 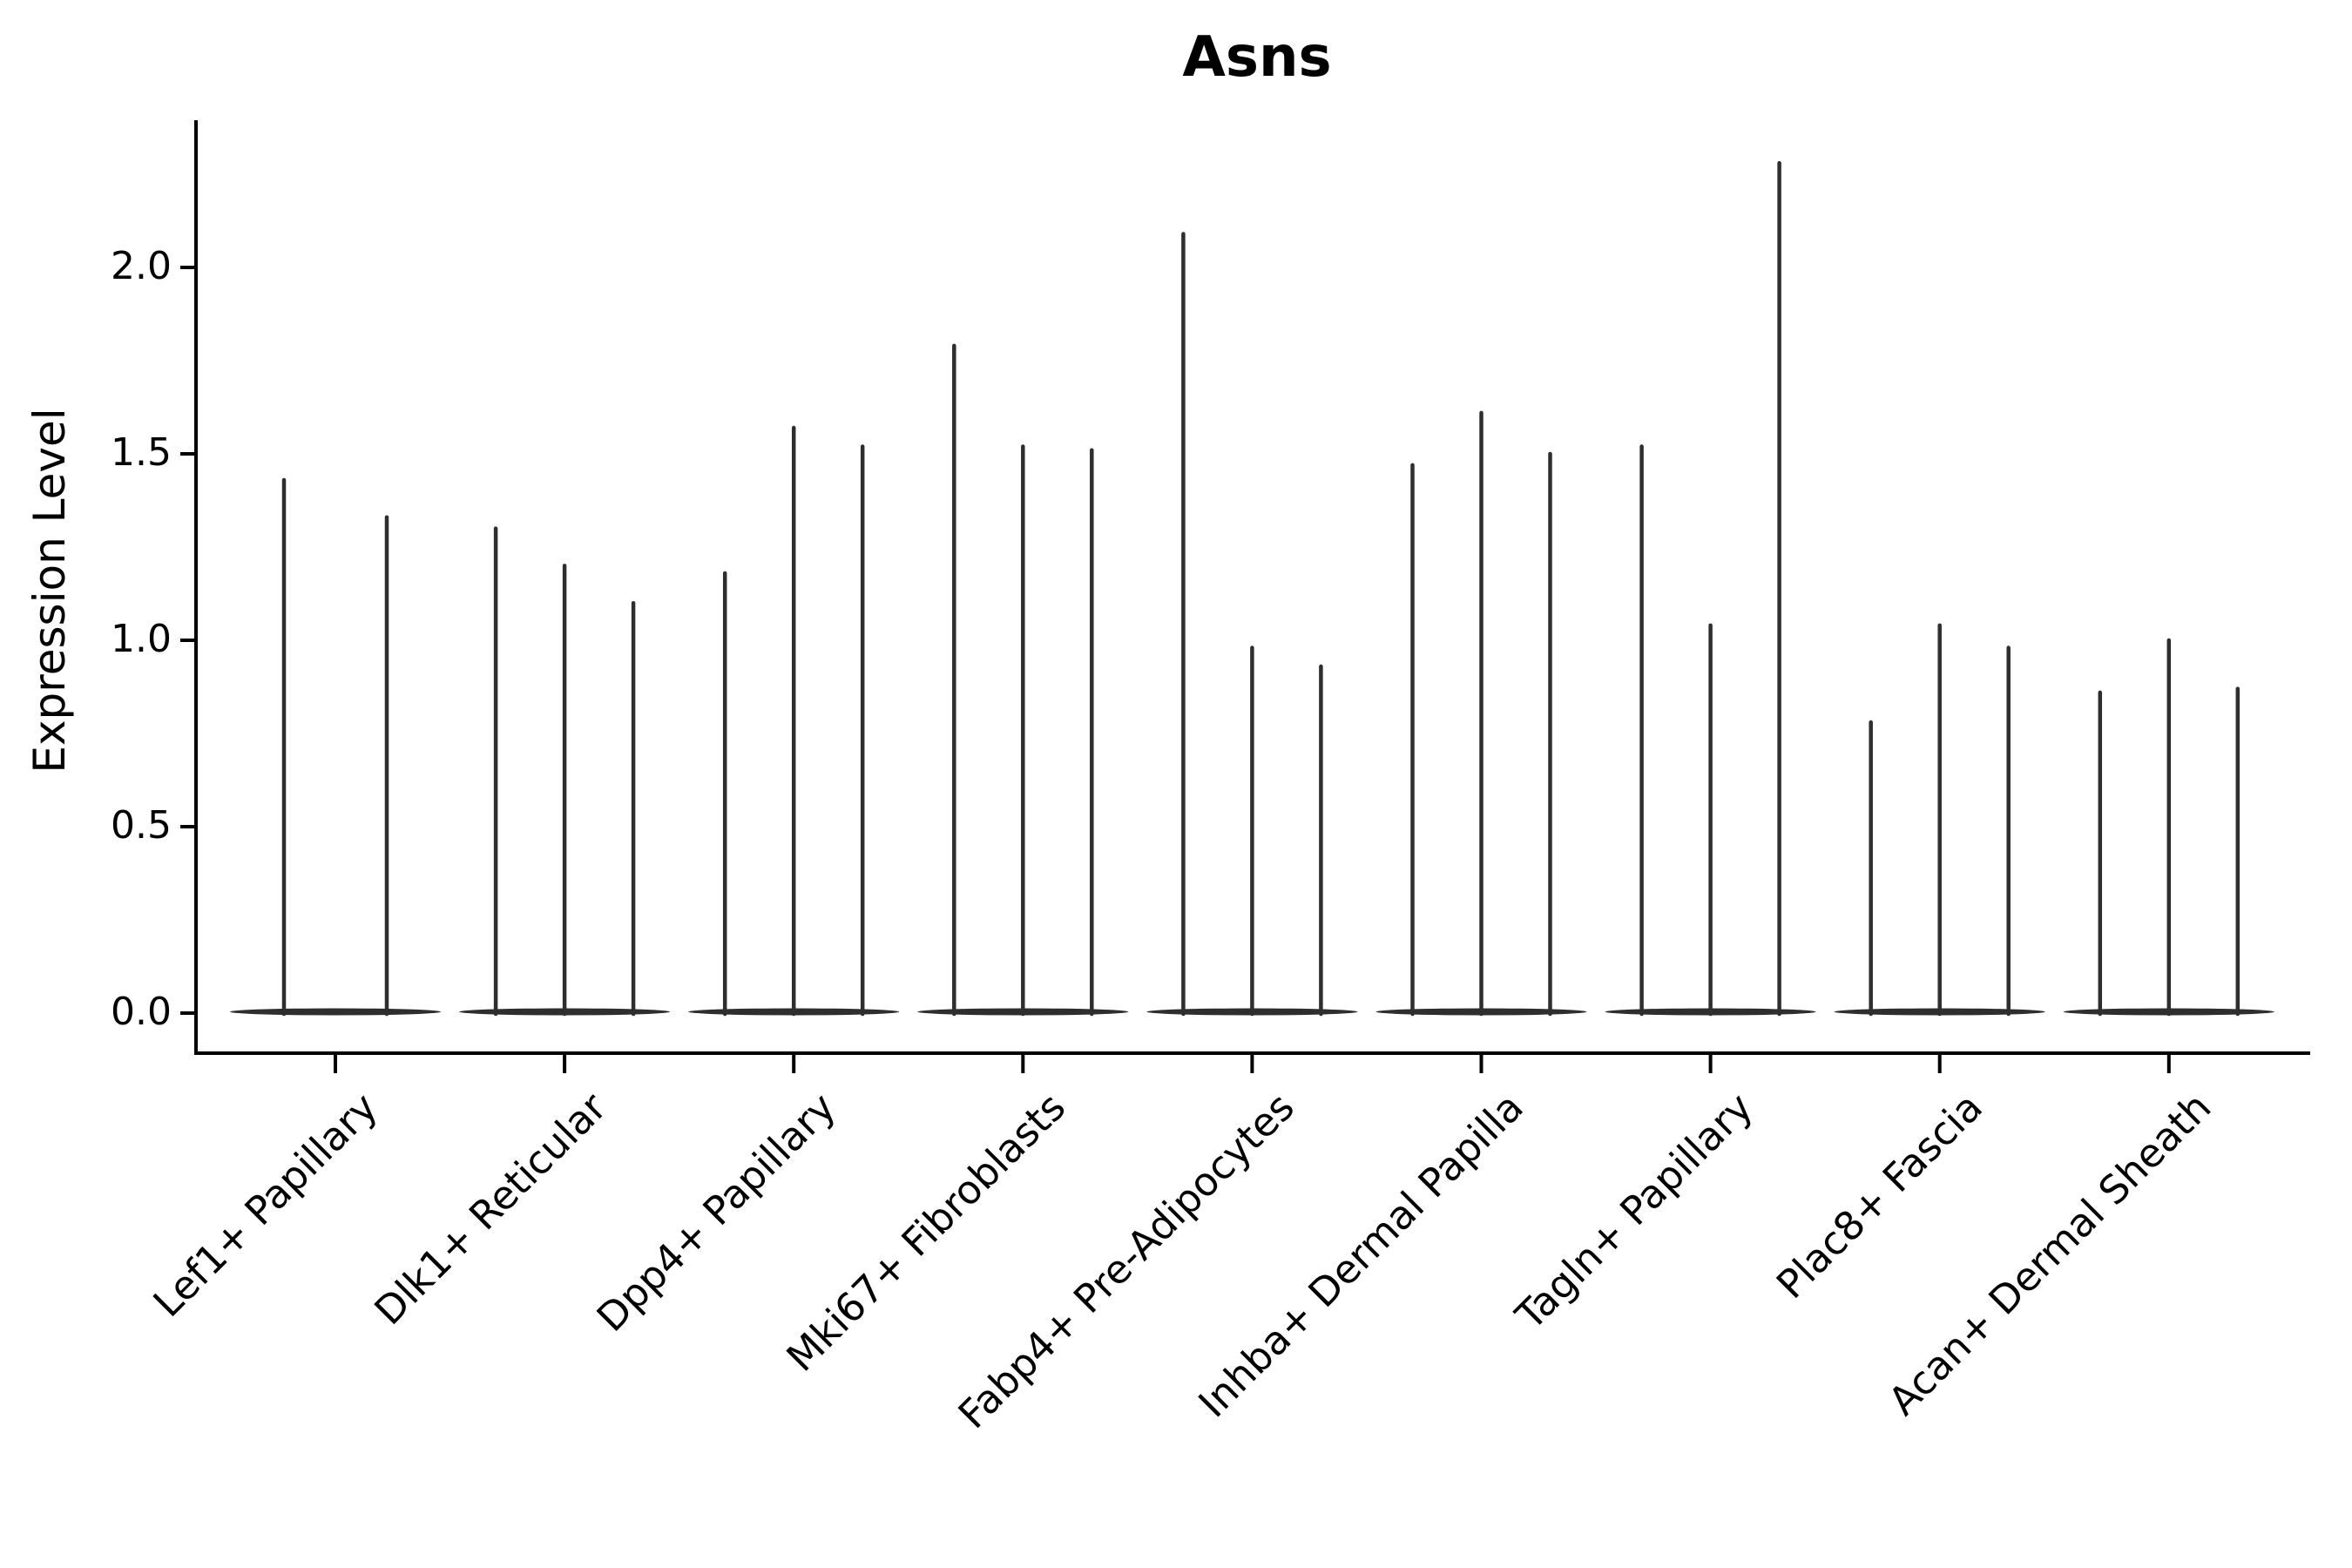 What do you see at coordinates (335, 1012) in the screenshot?
I see `violin-base` at bounding box center [335, 1012].